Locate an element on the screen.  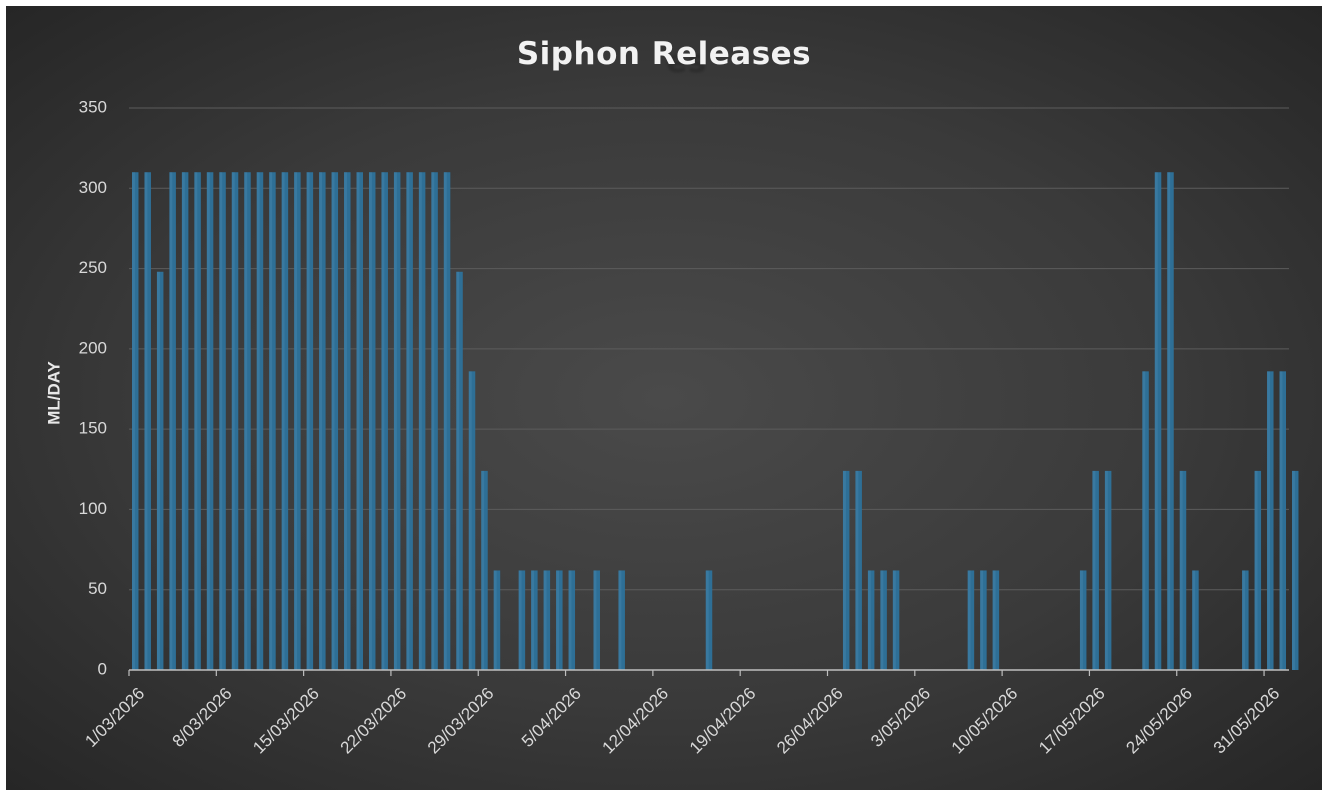
x-tick-label: 8/03/2026 is located at coordinates (202, 717).